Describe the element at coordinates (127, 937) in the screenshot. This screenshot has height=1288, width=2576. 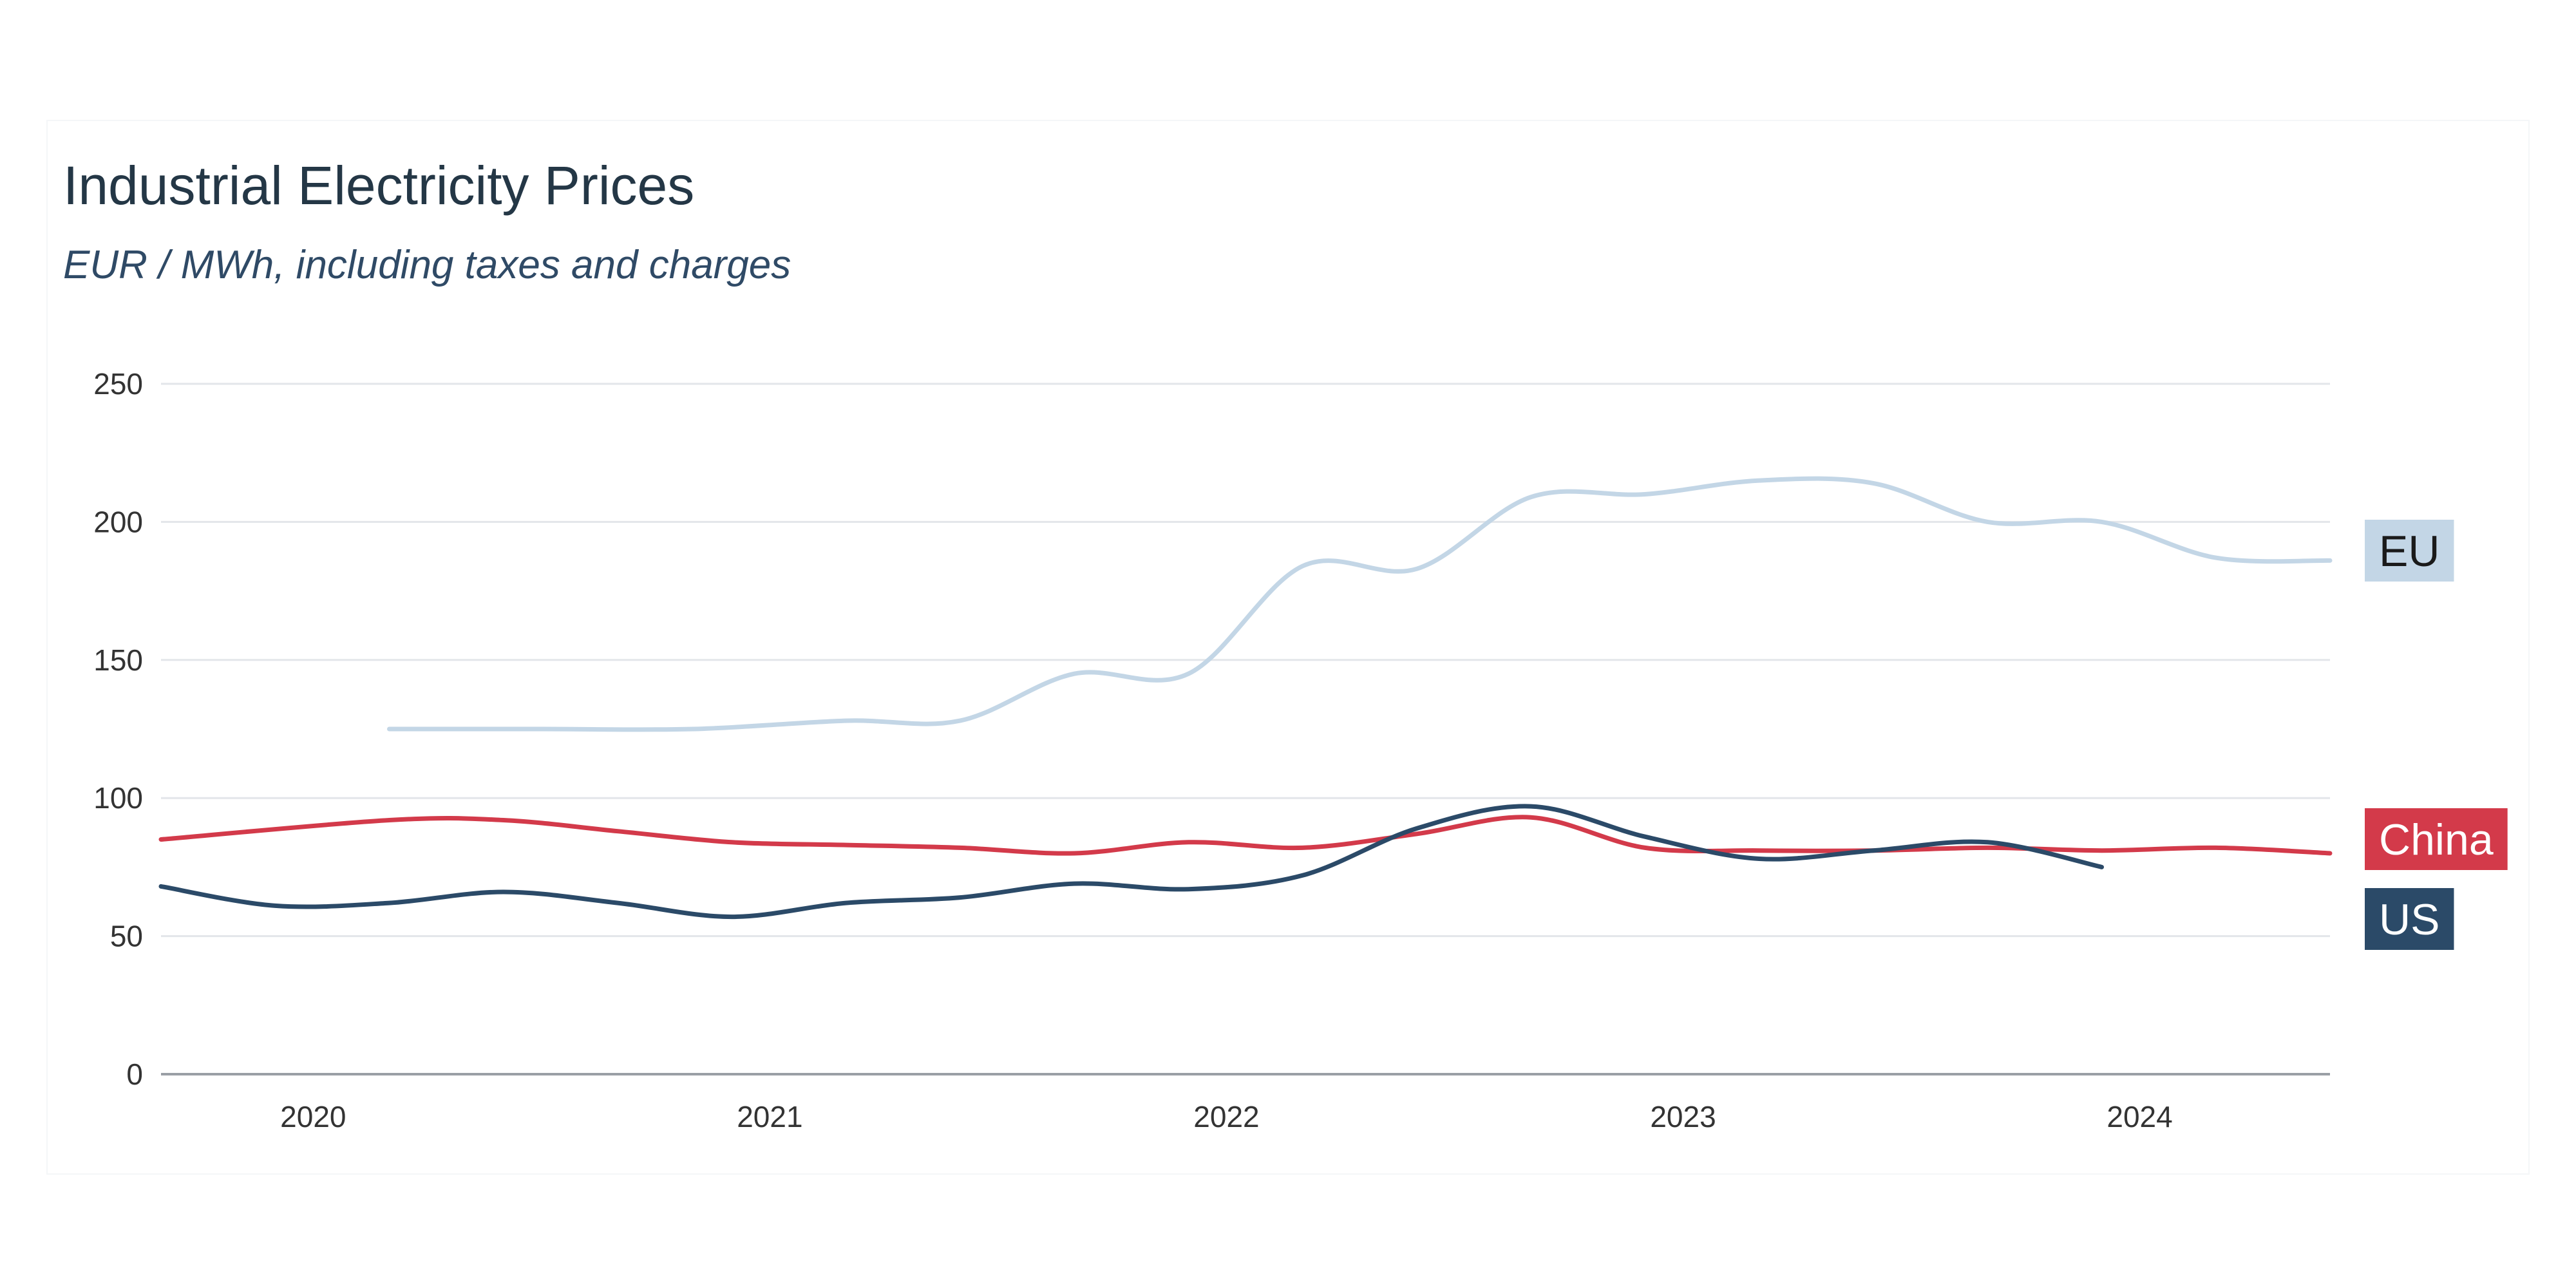
I see `y-tick-label-50: 50` at that location.